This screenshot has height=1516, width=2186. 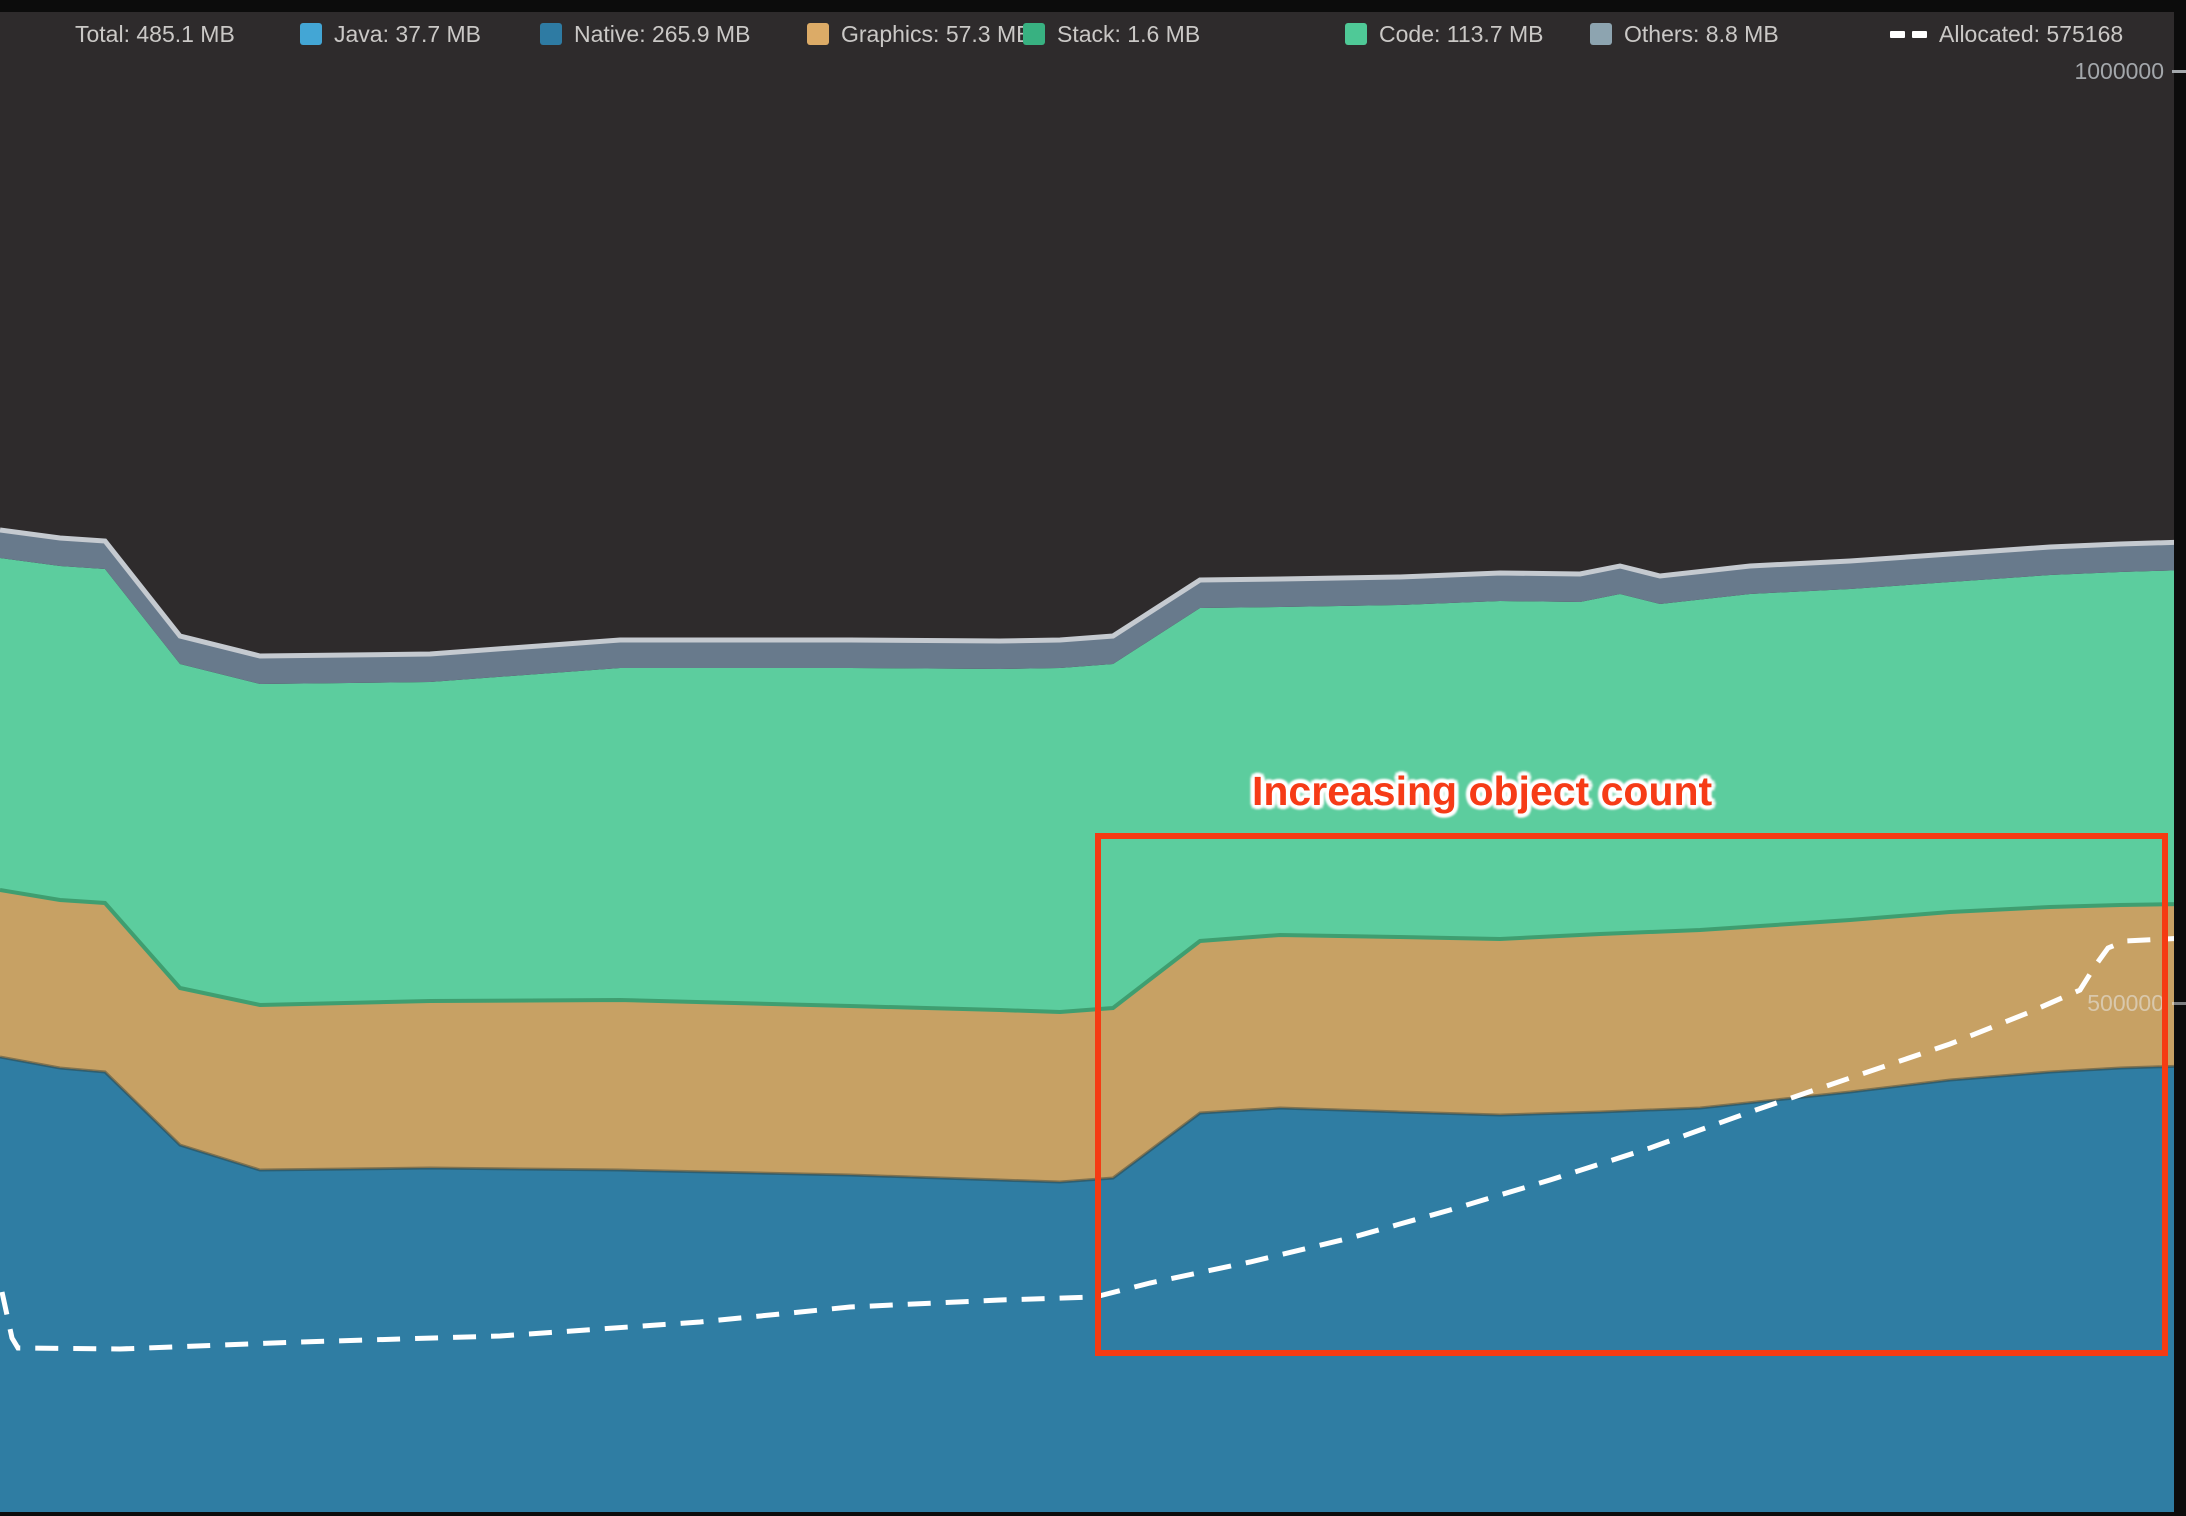 I want to click on legend-label-graphics: Graphics: 57.3 MB, so click(x=936, y=33).